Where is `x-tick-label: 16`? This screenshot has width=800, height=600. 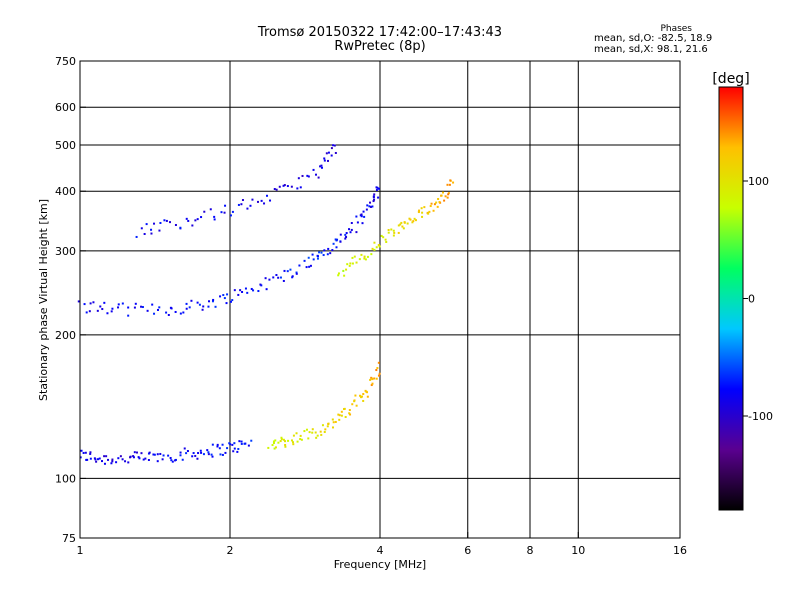
x-tick-label: 16 is located at coordinates (680, 550).